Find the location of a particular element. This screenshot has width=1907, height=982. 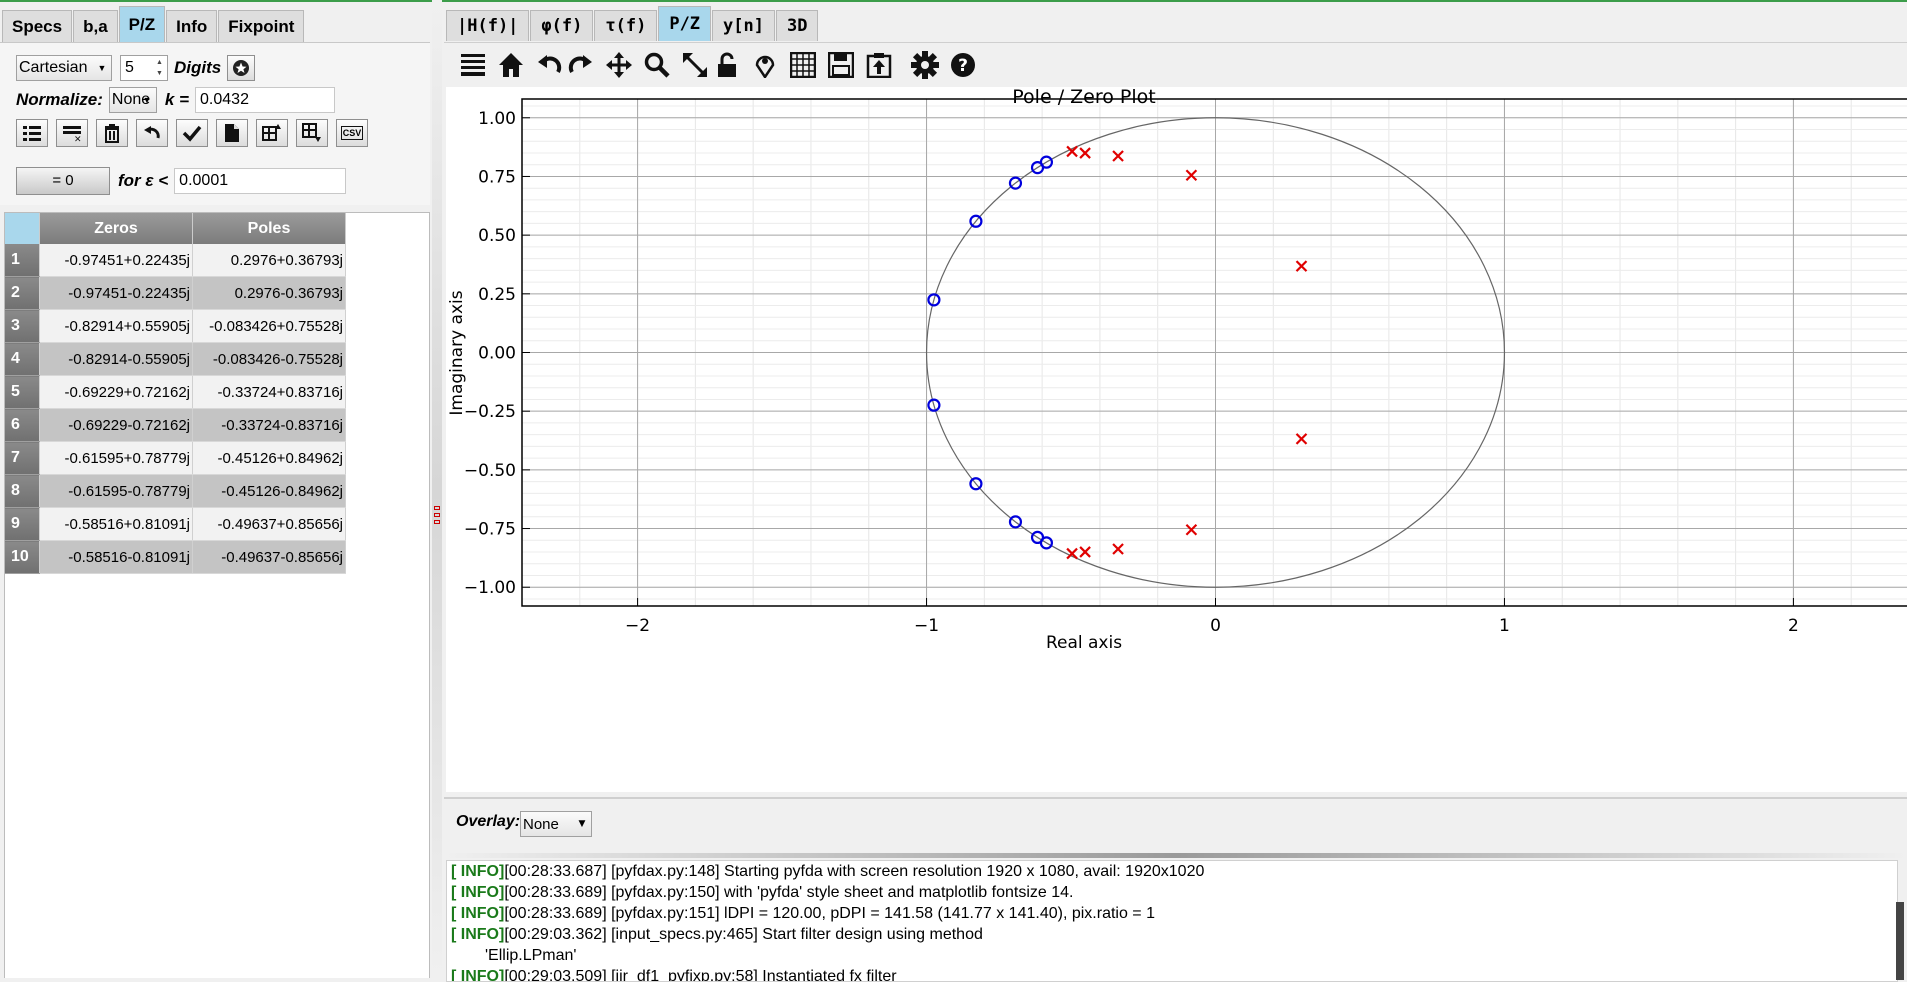

back-button is located at coordinates (549, 65).